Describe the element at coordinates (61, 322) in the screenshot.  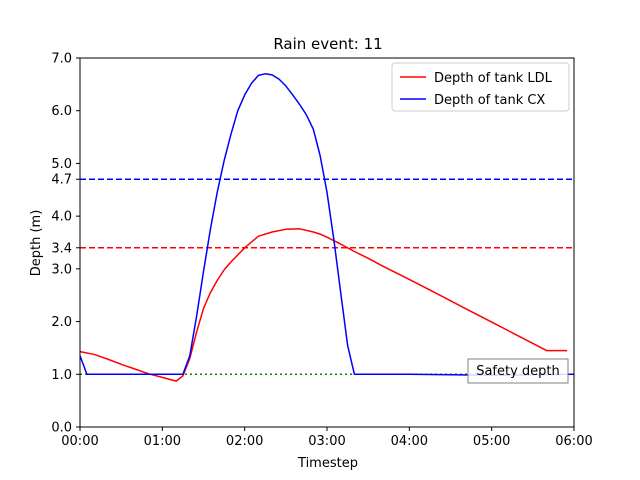
I see `y-tick-label: 2.0` at that location.